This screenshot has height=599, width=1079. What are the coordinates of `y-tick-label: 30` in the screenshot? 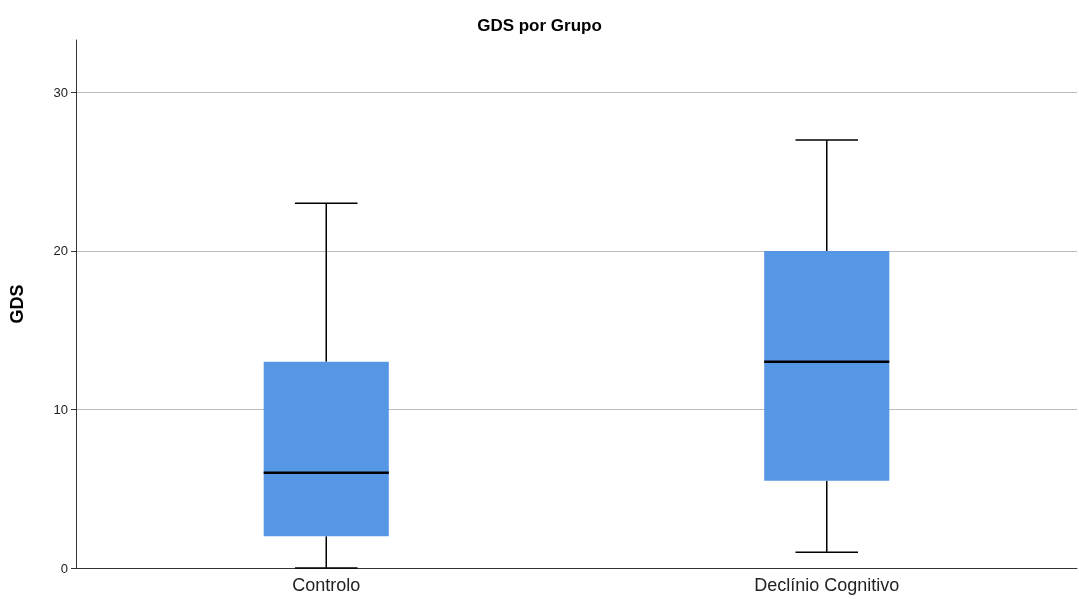 It's located at (60, 92).